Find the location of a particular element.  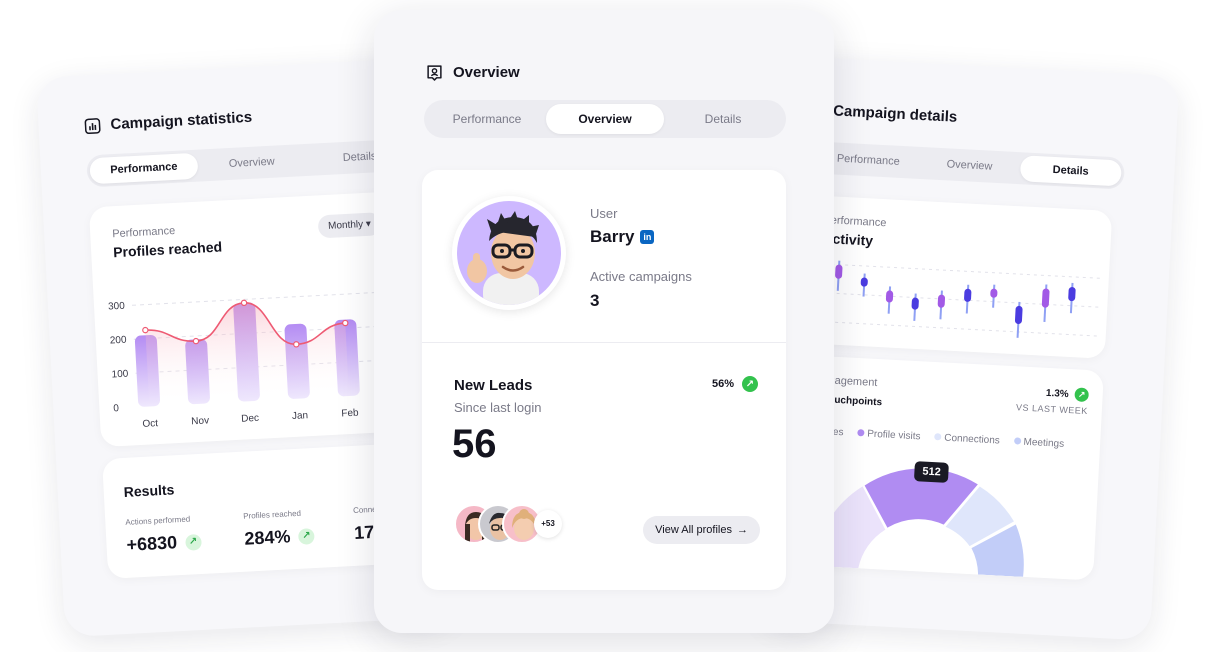

leads-change-value: 56% is located at coordinates (722, 384).